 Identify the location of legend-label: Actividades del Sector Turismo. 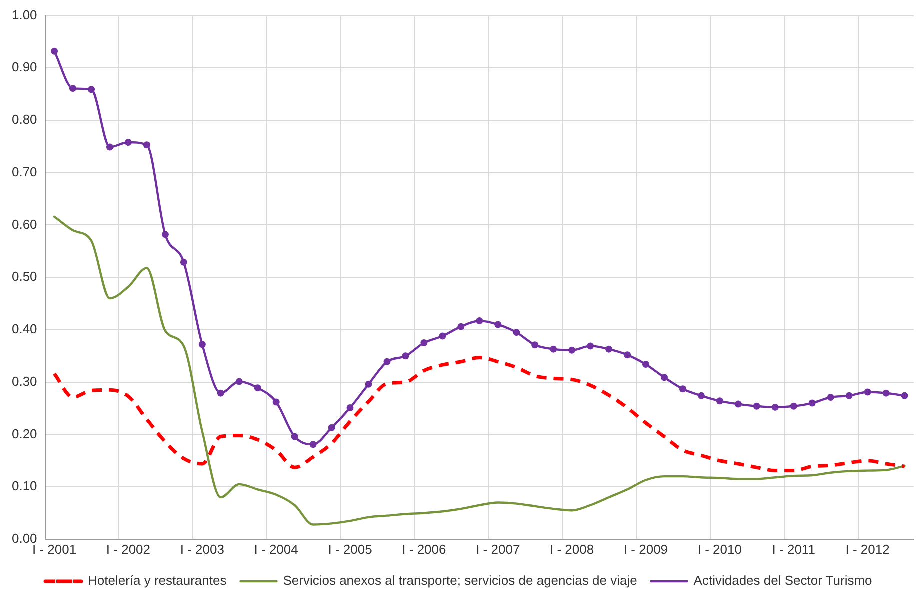
(783, 580).